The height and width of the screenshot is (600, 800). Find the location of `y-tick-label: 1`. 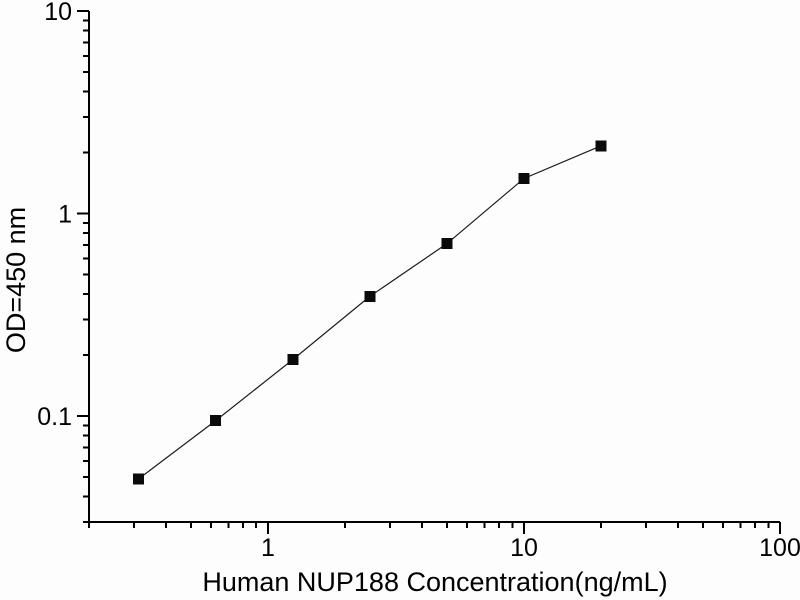

y-tick-label: 1 is located at coordinates (65, 215).